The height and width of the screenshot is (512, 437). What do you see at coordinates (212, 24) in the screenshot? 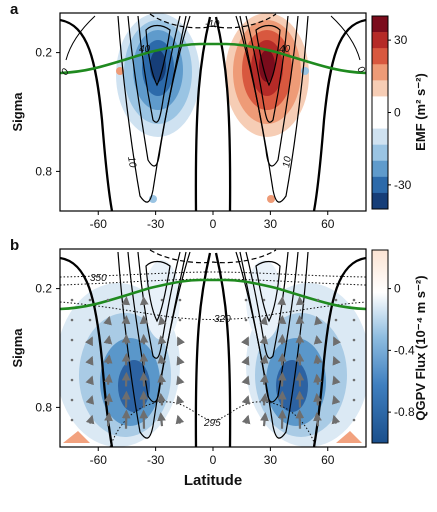
I see `contour-label-neg10: -10` at bounding box center [212, 24].